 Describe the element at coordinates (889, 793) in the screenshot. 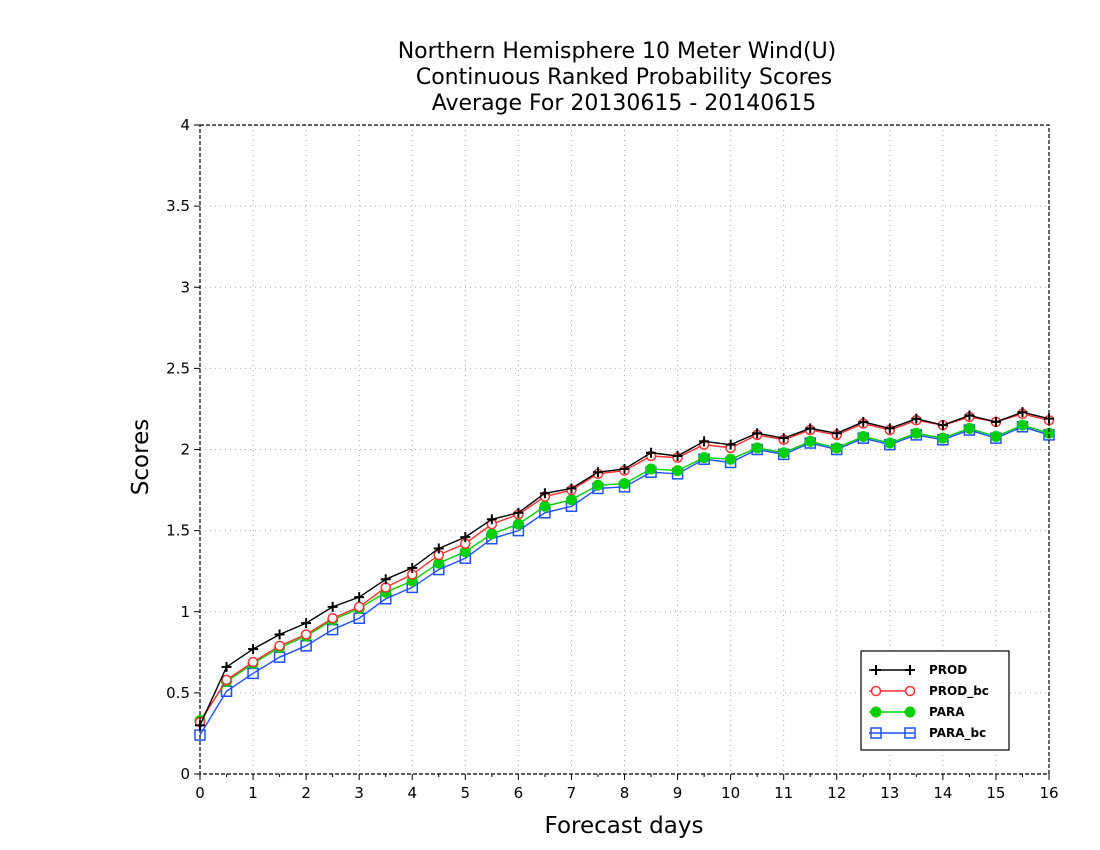

I see `x-tick-label: 13` at that location.